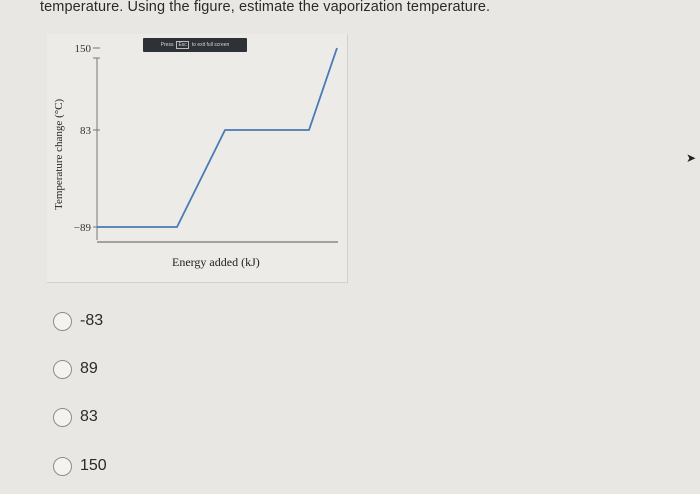 The height and width of the screenshot is (494, 700). I want to click on y-axis-label: Temperature change (°C), so click(59, 154).